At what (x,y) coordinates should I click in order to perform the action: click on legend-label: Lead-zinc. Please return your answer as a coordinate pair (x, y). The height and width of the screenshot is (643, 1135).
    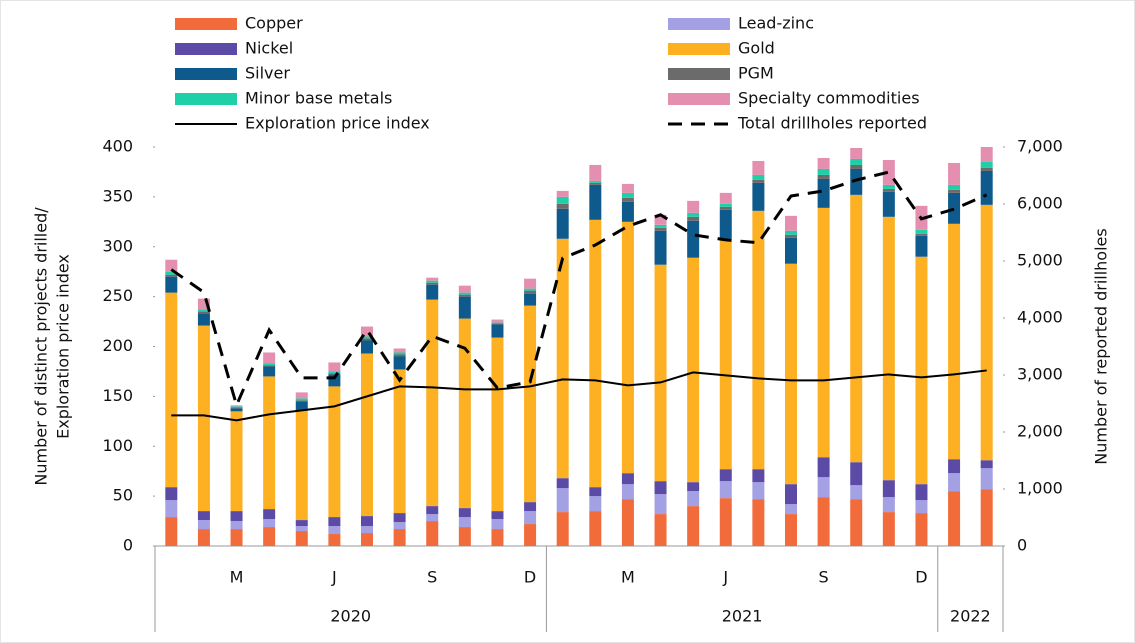
    Looking at the image, I should click on (776, 23).